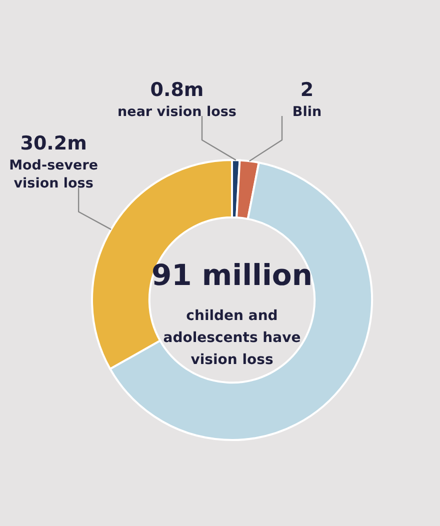 The height and width of the screenshot is (526, 440). What do you see at coordinates (53, 143) in the screenshot?
I see `data-label: 30.2m` at bounding box center [53, 143].